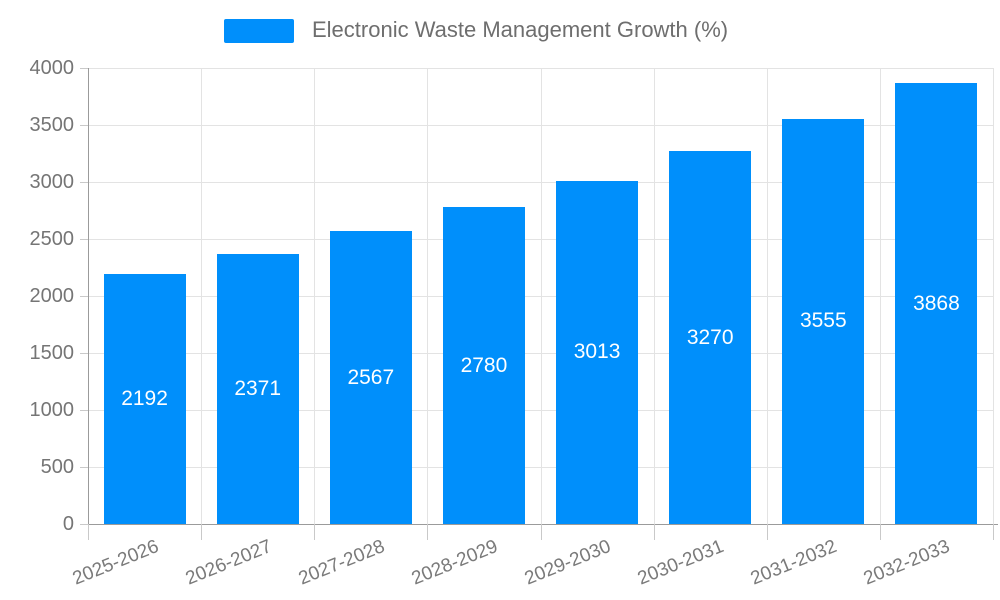  What do you see at coordinates (52, 296) in the screenshot?
I see `y-tick-label: 2000` at bounding box center [52, 296].